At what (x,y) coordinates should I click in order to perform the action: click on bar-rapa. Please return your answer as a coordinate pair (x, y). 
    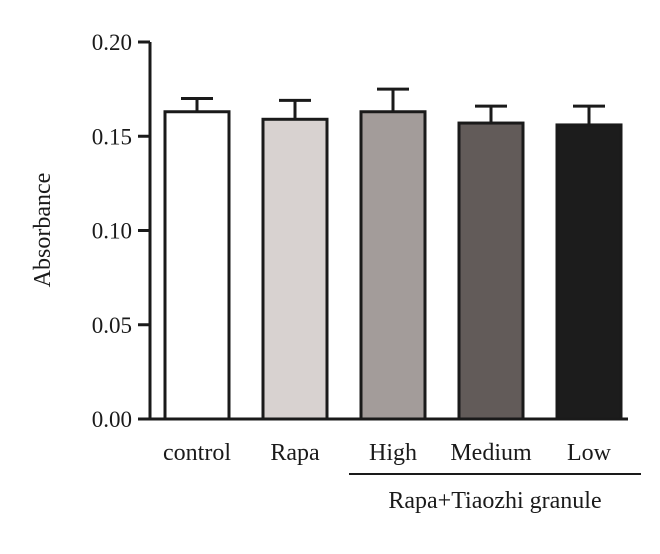
    Looking at the image, I should click on (295, 269).